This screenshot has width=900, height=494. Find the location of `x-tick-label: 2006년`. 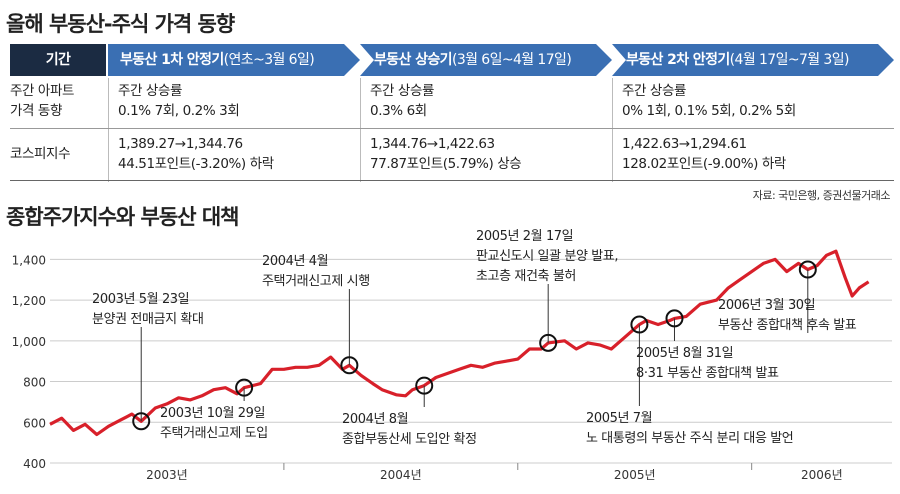

x-tick-label: 2006년 is located at coordinates (822, 475).